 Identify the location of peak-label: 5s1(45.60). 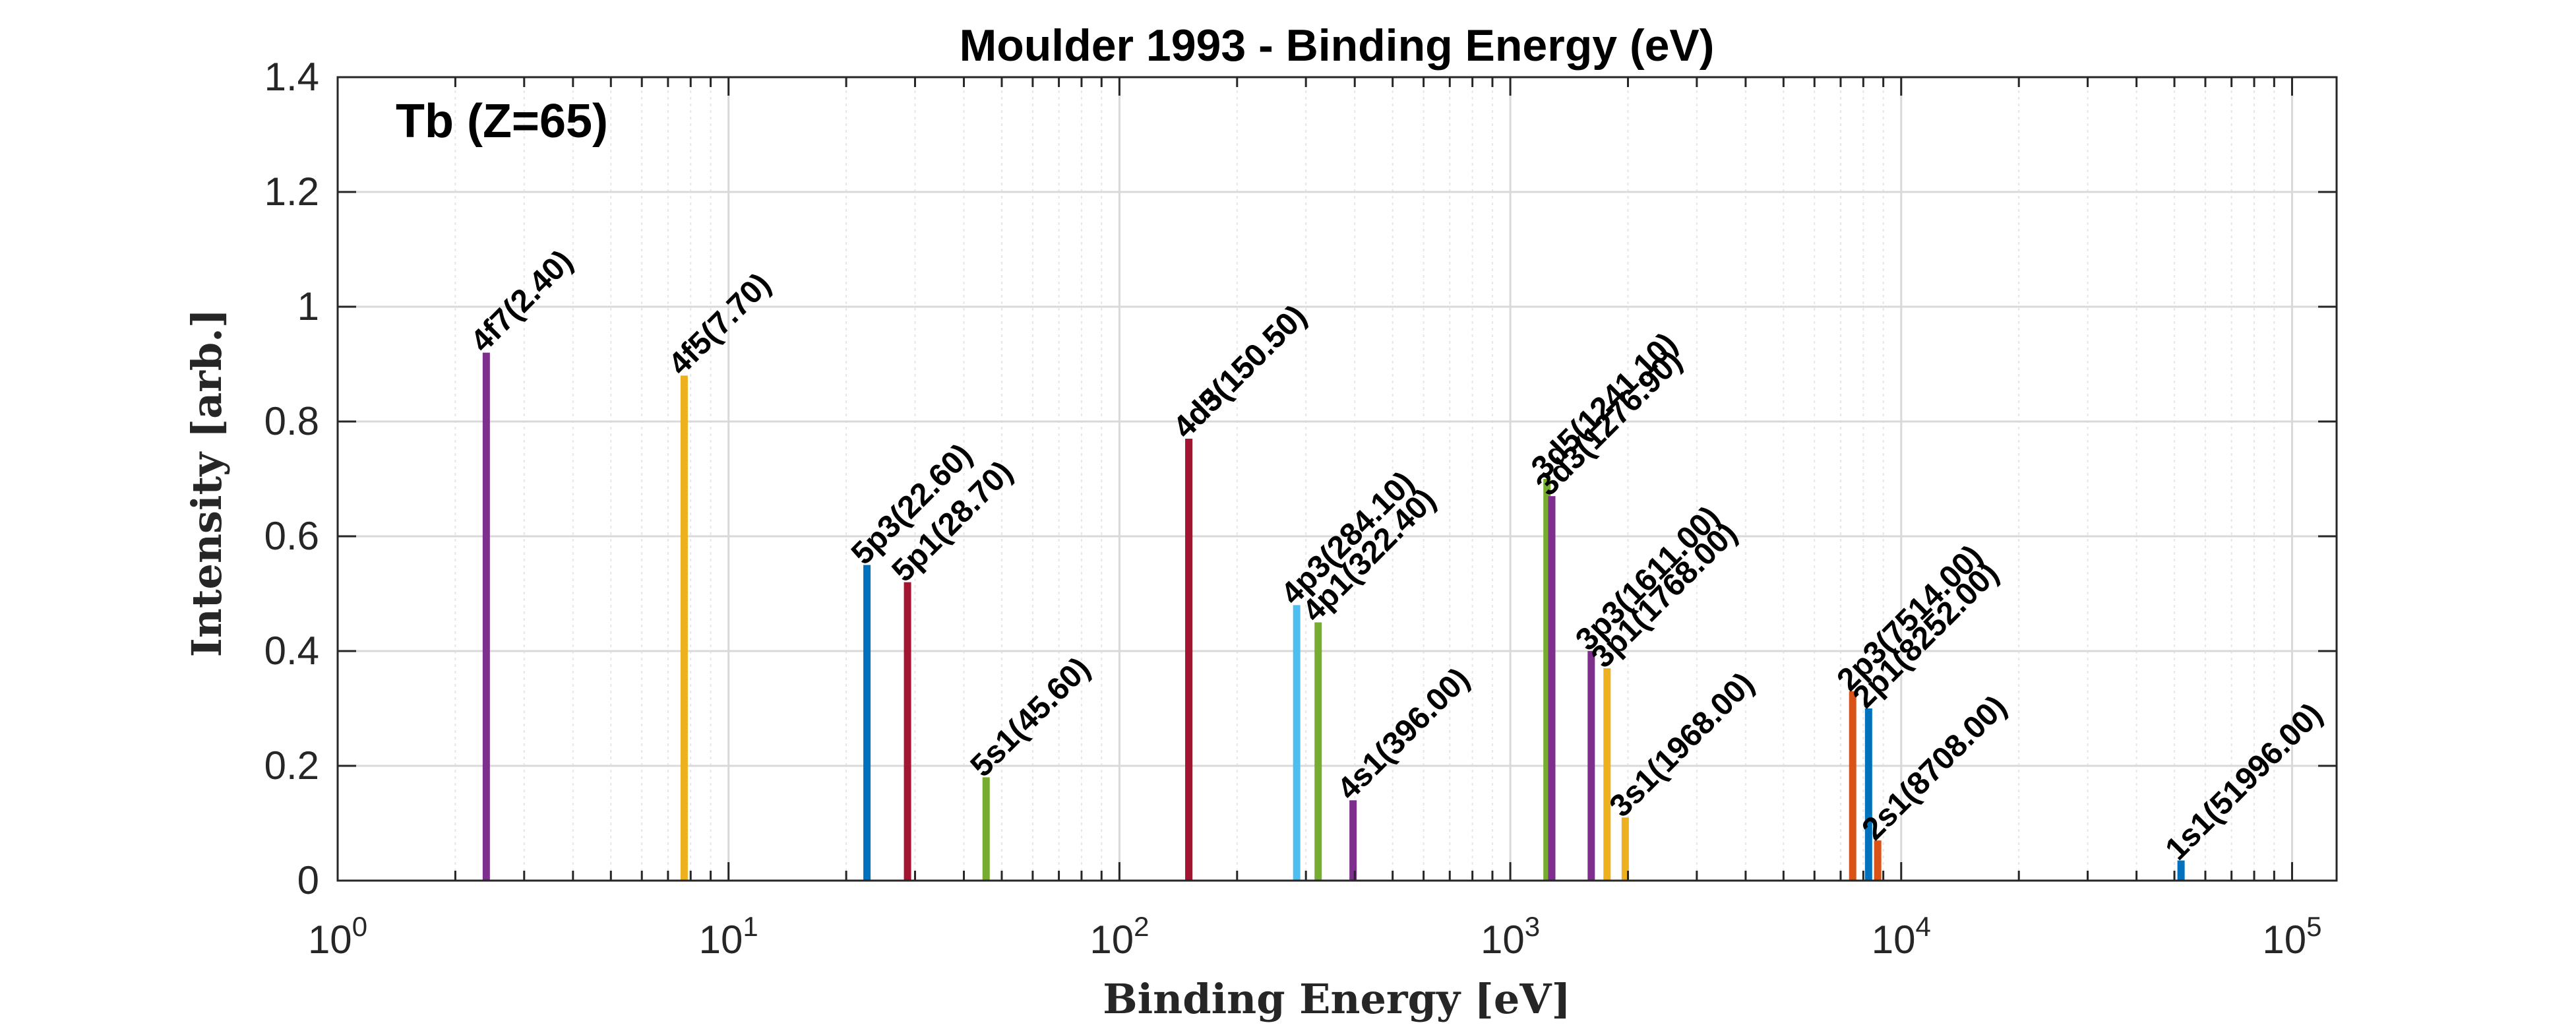
(1030, 717).